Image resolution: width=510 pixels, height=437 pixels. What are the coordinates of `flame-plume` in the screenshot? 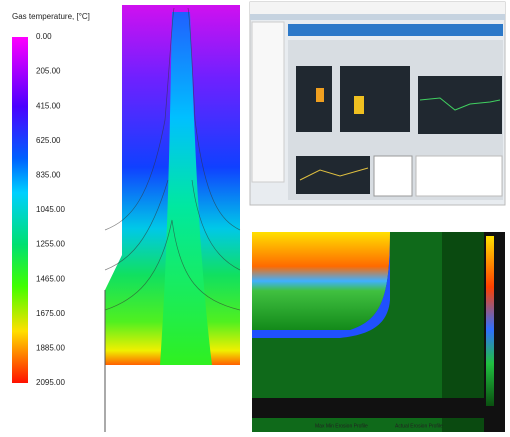 It's located at (186, 188).